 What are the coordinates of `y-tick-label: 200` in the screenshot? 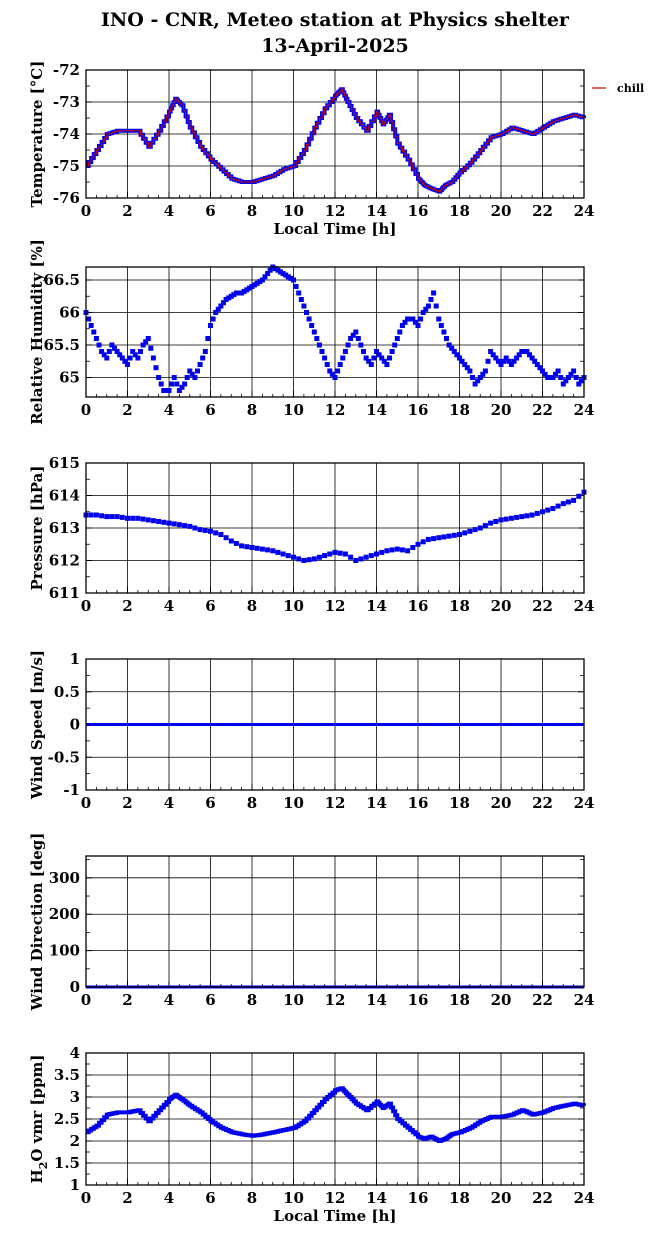 It's located at (64, 914).